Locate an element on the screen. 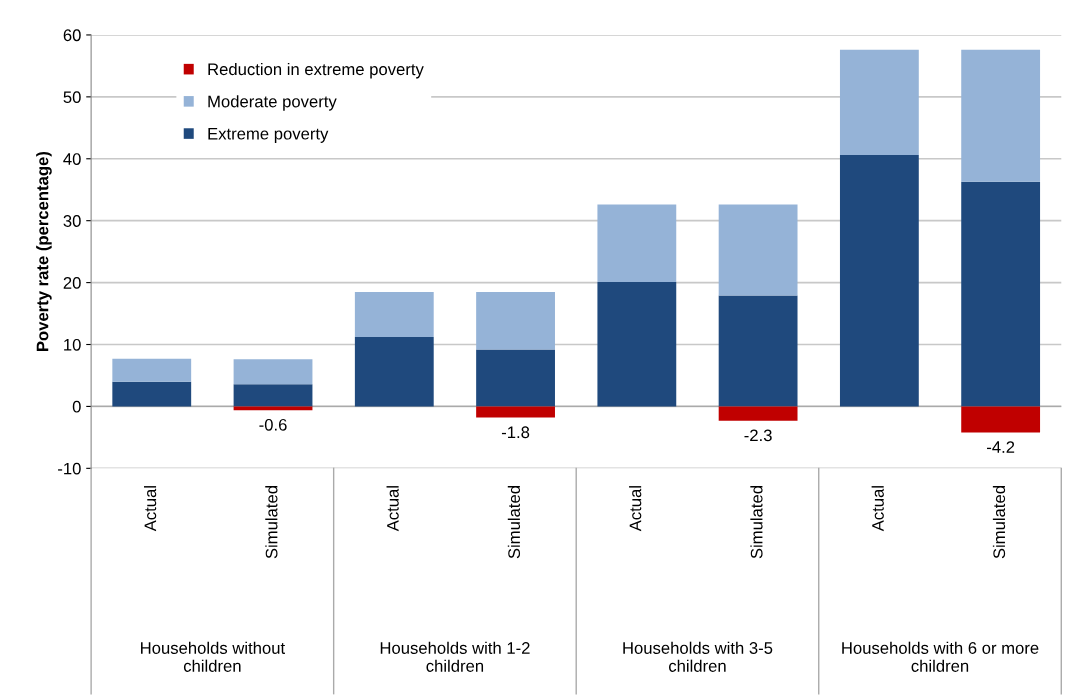 Image resolution: width=1072 pixels, height=699 pixels. legend-label: Reduction in extreme poverty is located at coordinates (316, 70).